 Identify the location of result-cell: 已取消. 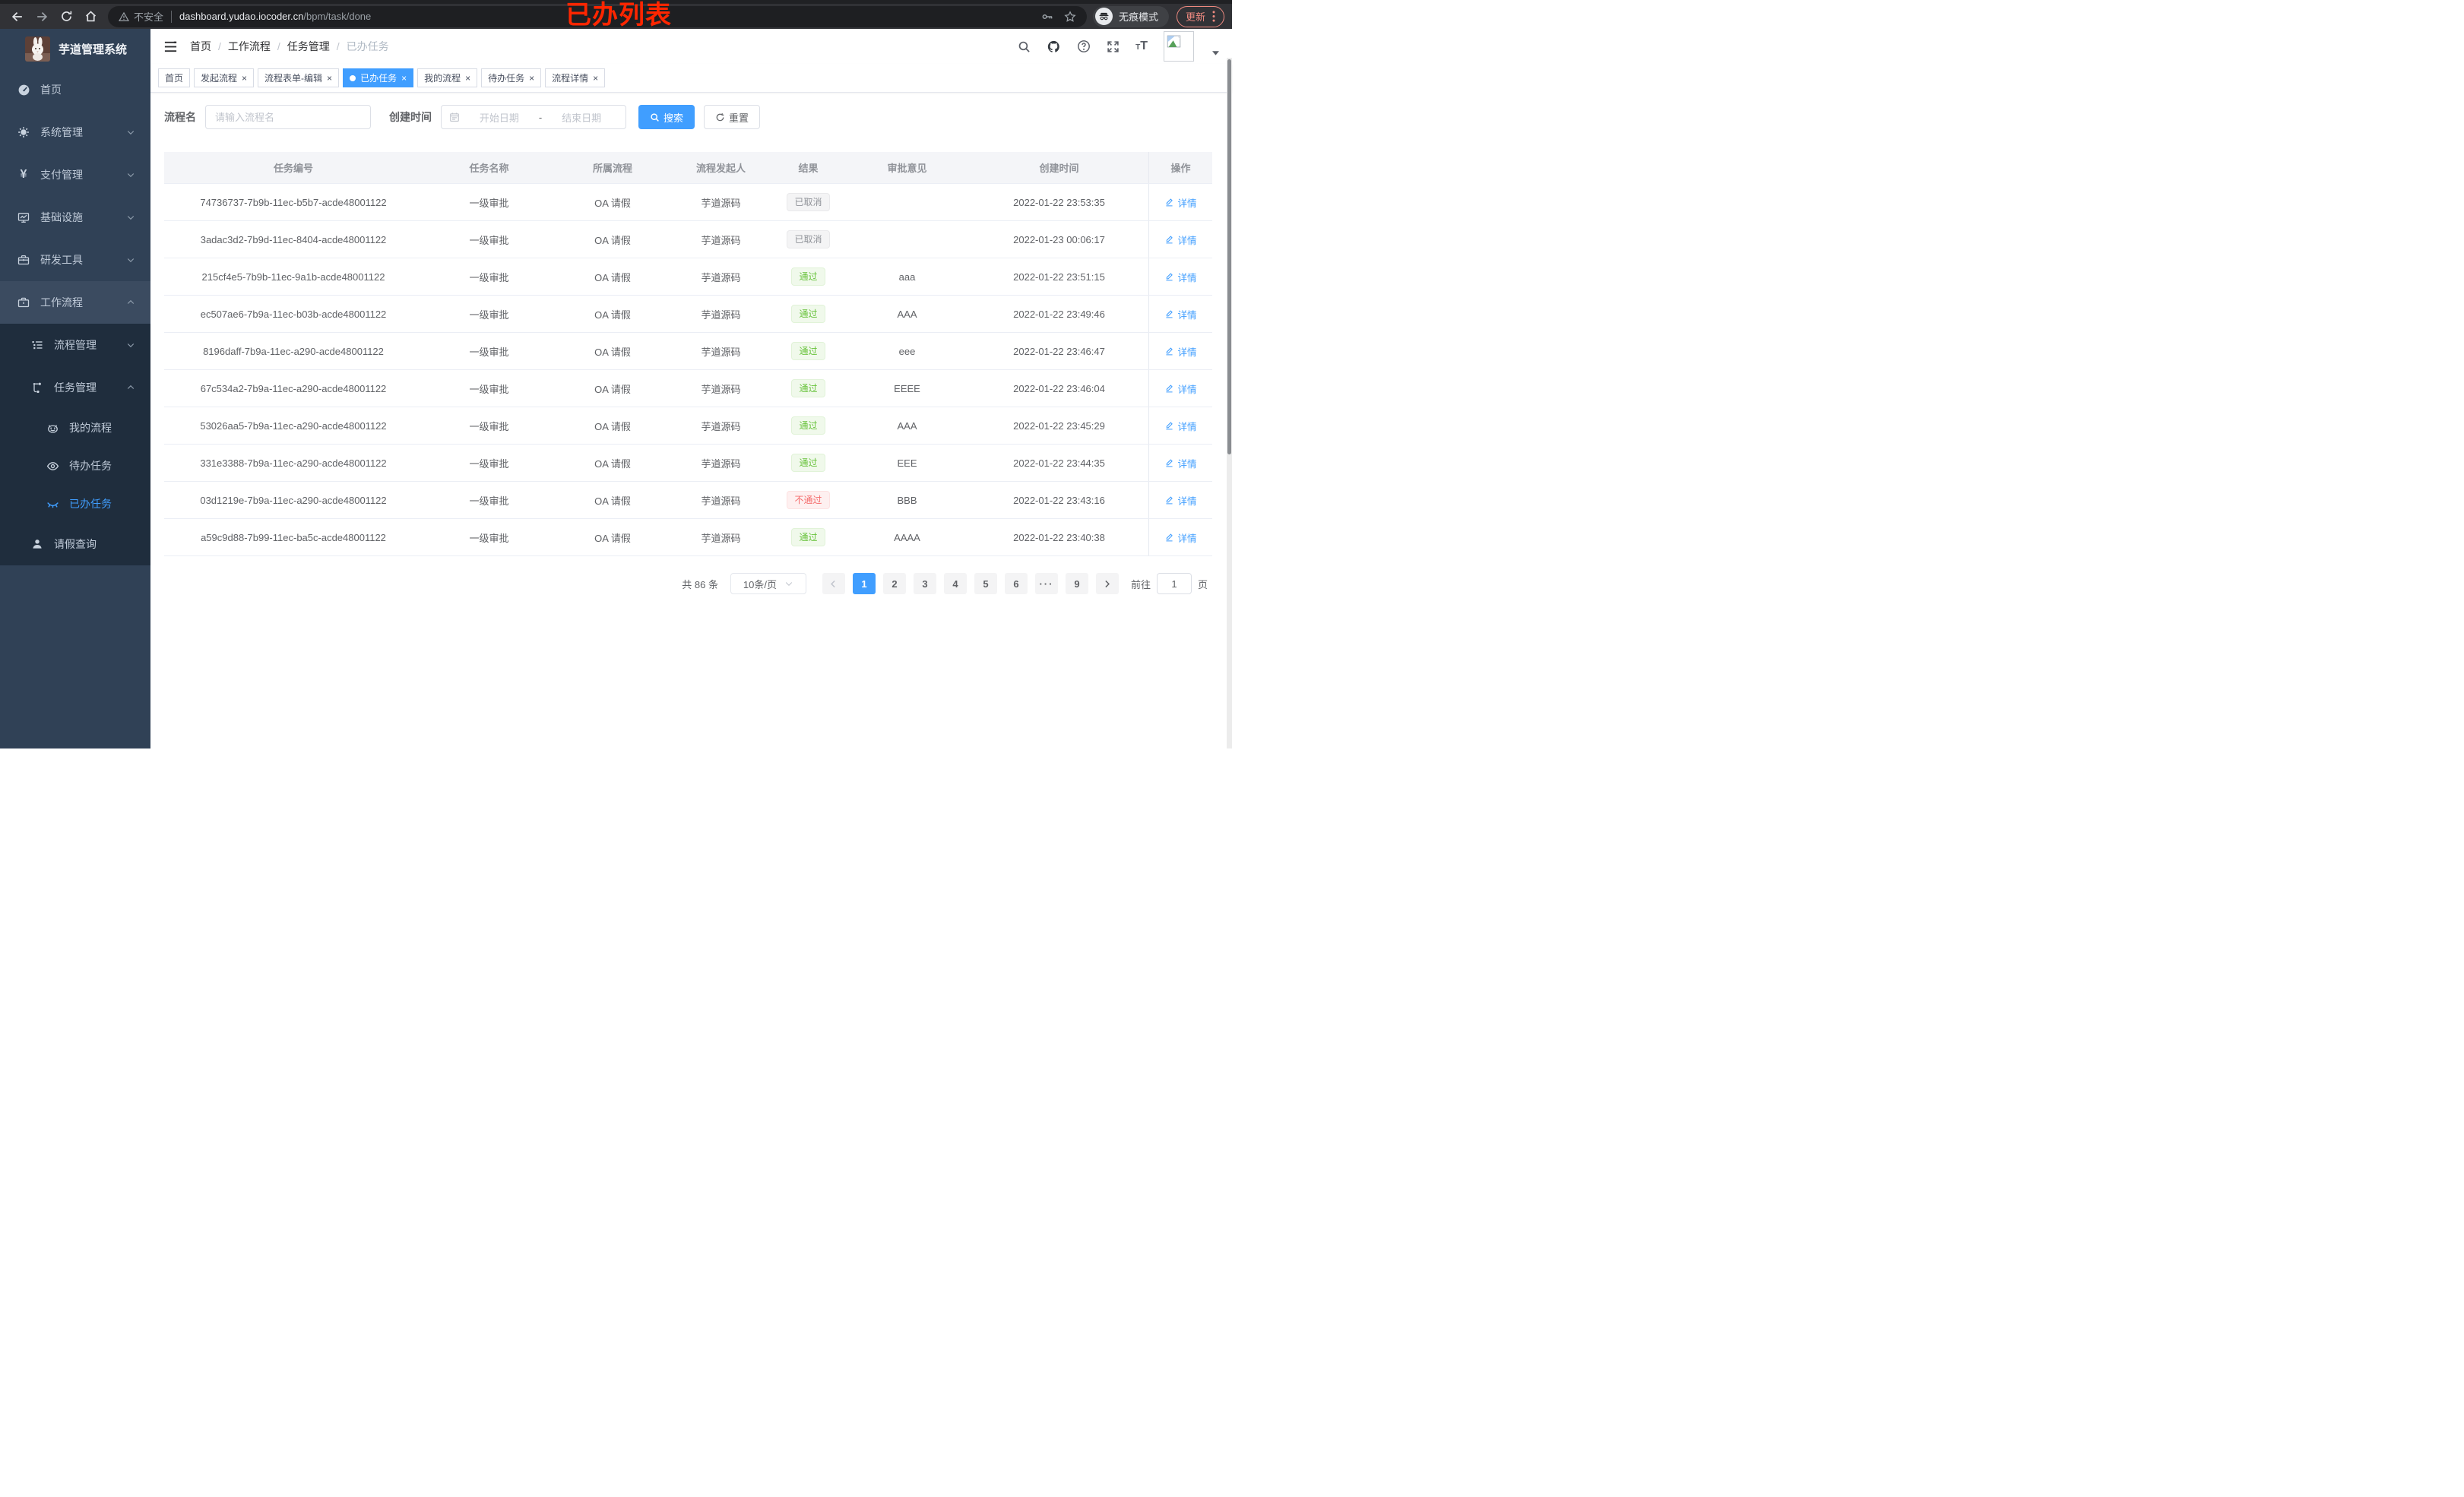
(808, 239).